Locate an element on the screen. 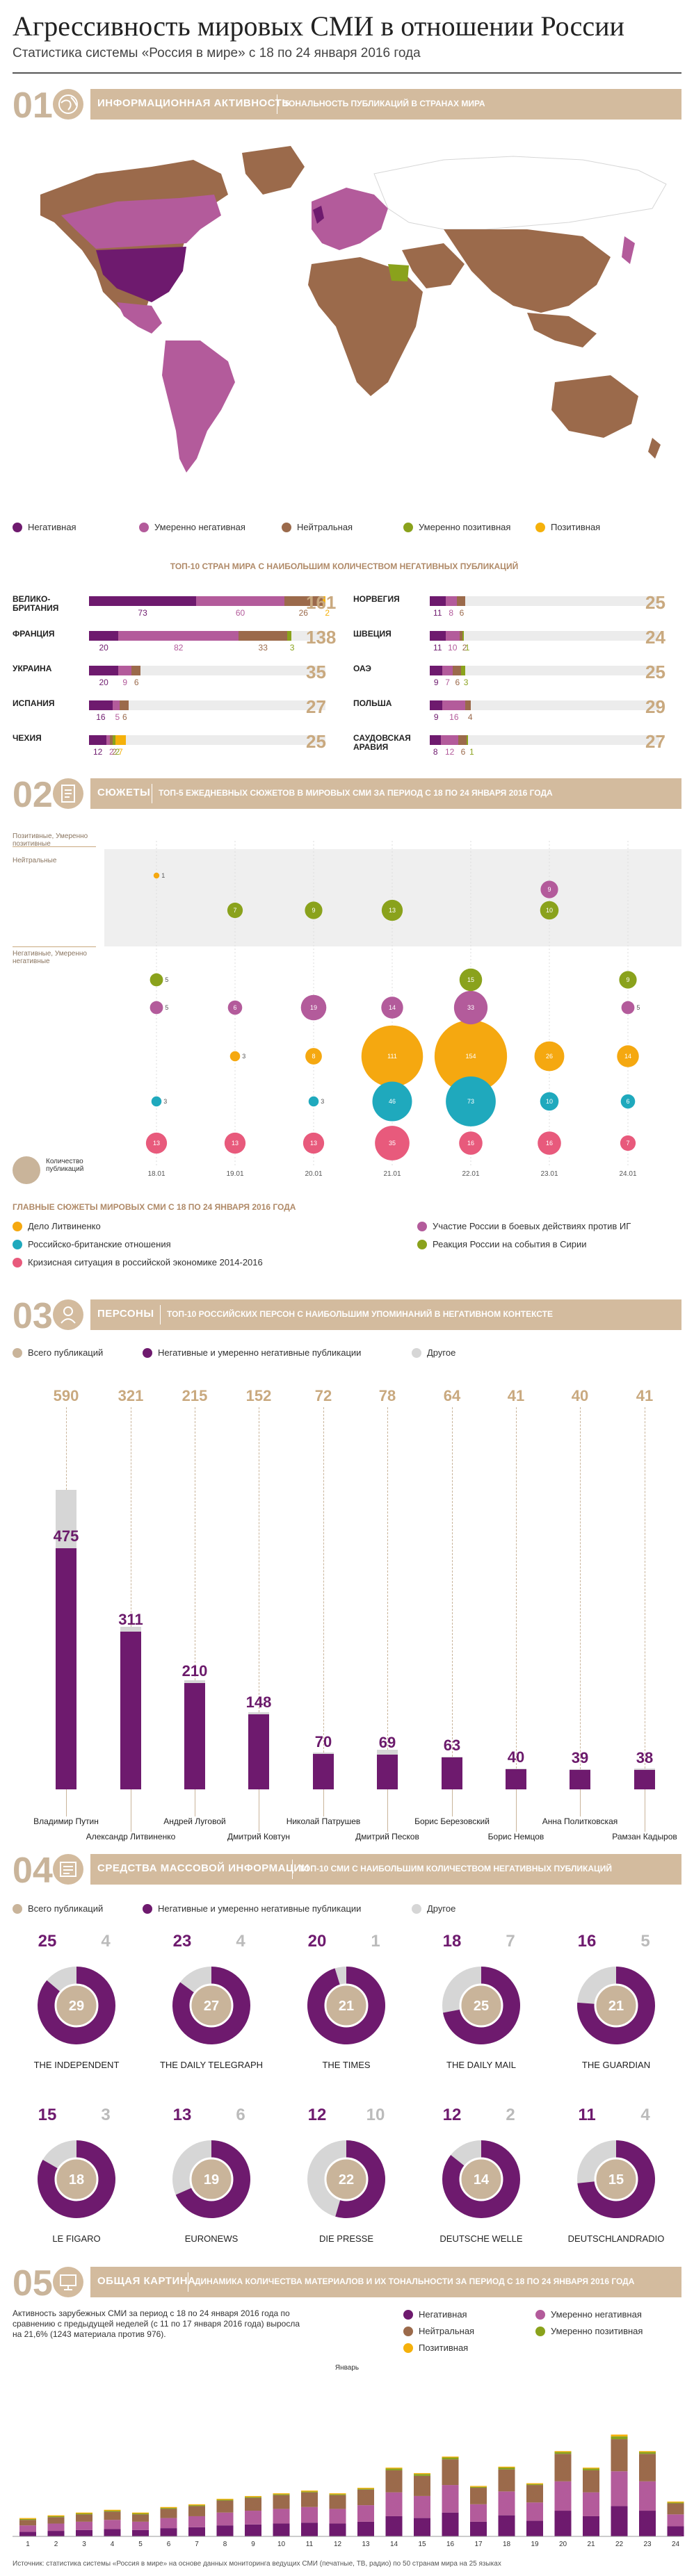 The height and width of the screenshot is (2576, 694). country-segment-label: 7 is located at coordinates (120, 752).